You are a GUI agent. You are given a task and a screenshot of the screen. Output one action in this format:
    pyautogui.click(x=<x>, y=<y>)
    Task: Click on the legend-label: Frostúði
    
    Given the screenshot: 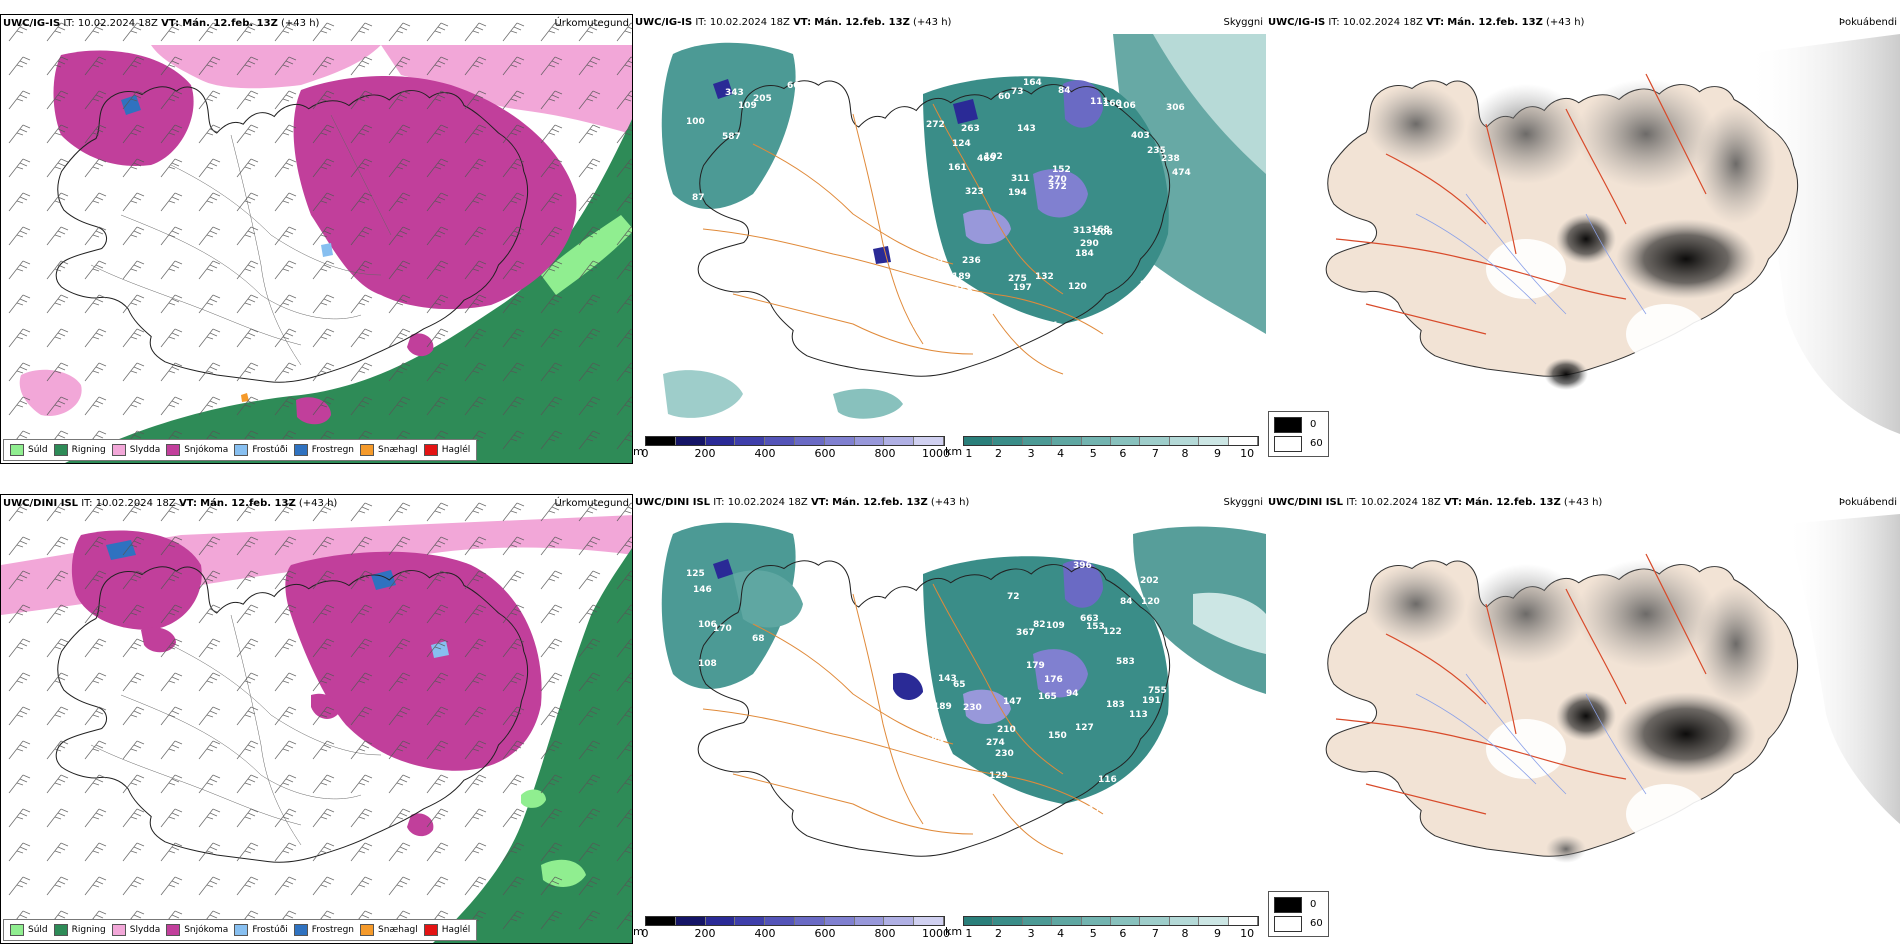 What is the action you would take?
    pyautogui.click(x=270, y=450)
    